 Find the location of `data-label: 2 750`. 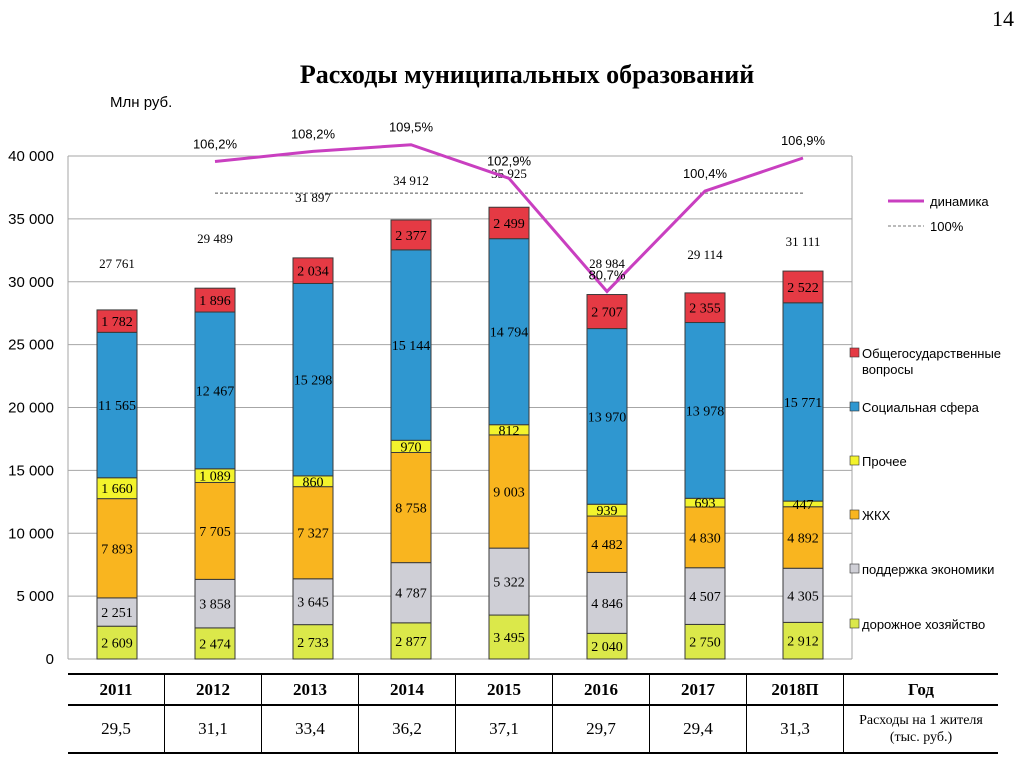

data-label: 2 750 is located at coordinates (705, 643).